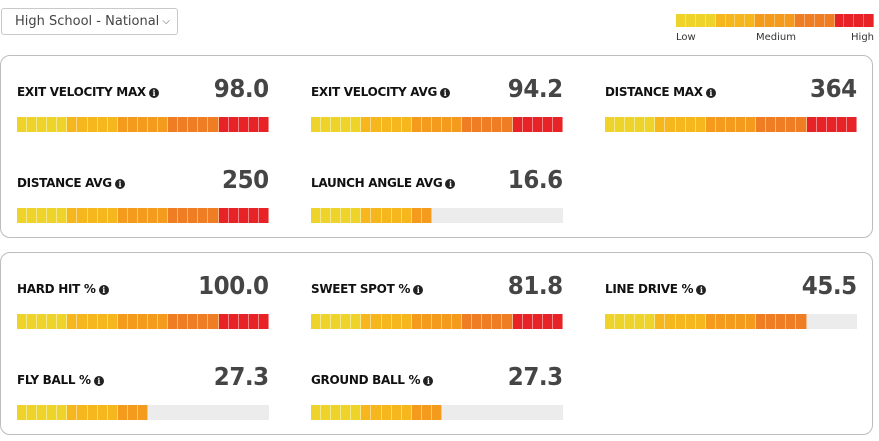 This screenshot has width=879, height=441. What do you see at coordinates (54, 380) in the screenshot?
I see `metric-label: FLY BALL %` at bounding box center [54, 380].